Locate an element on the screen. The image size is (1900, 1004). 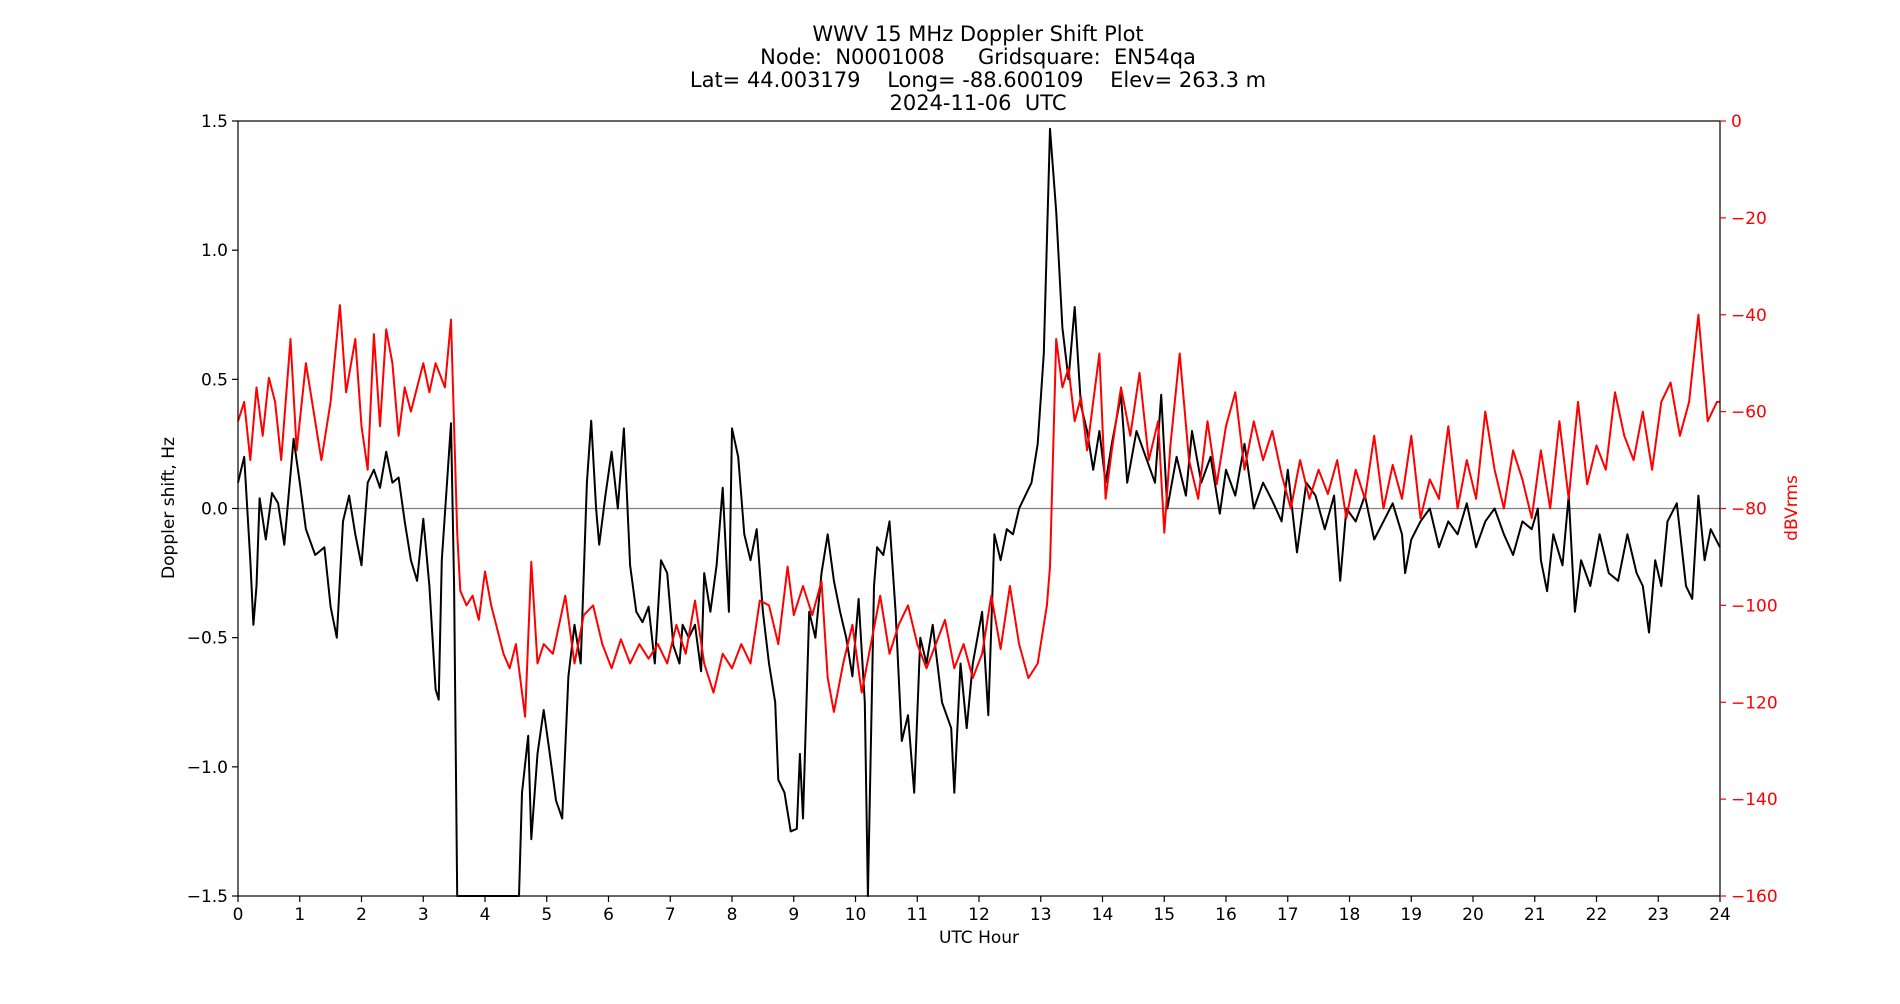
y-right-tick-label: −80 is located at coordinates (1749, 510).